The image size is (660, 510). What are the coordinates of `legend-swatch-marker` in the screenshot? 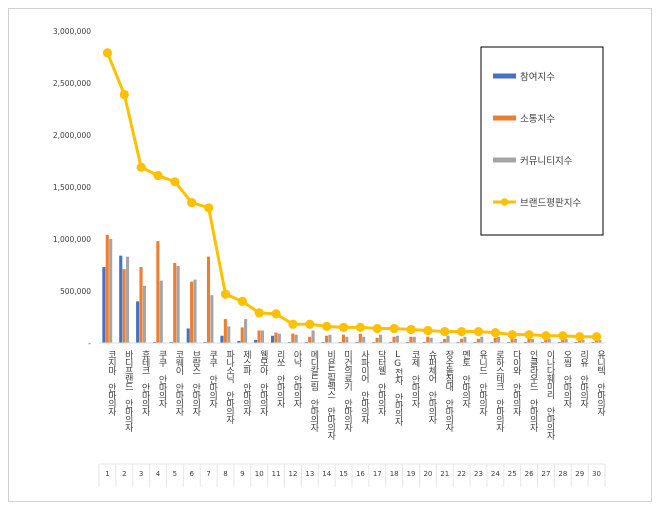 It's located at (504, 202).